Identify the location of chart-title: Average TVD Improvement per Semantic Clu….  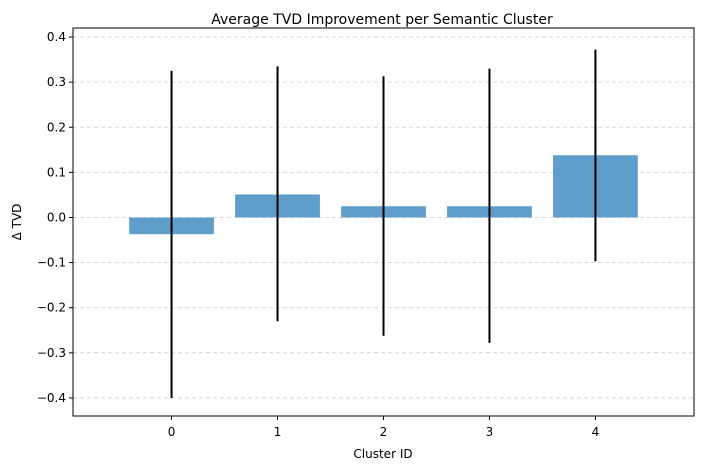
(382, 20).